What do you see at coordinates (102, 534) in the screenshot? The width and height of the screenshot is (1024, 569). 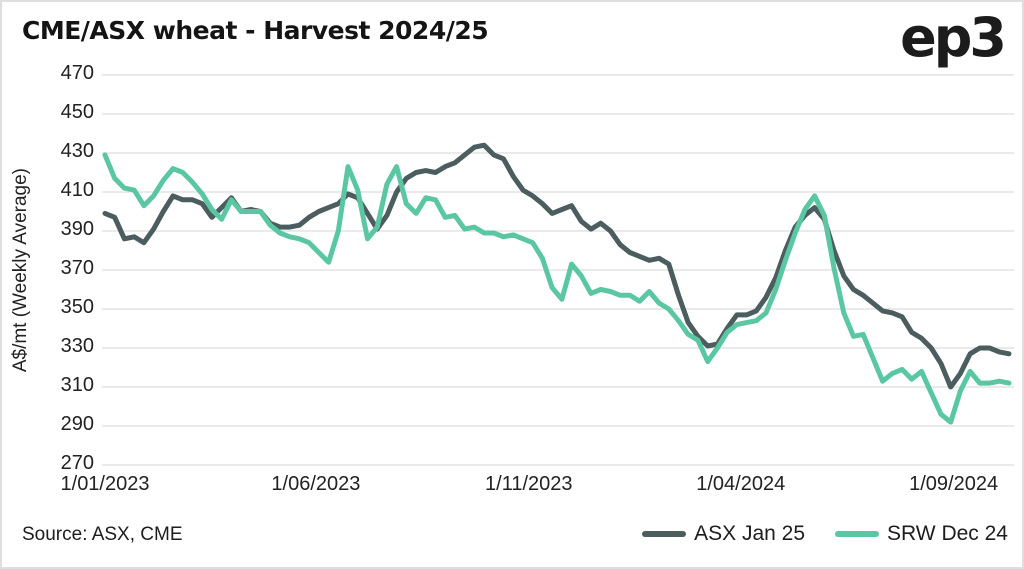 I see `source-note: Source: ASX, CME` at bounding box center [102, 534].